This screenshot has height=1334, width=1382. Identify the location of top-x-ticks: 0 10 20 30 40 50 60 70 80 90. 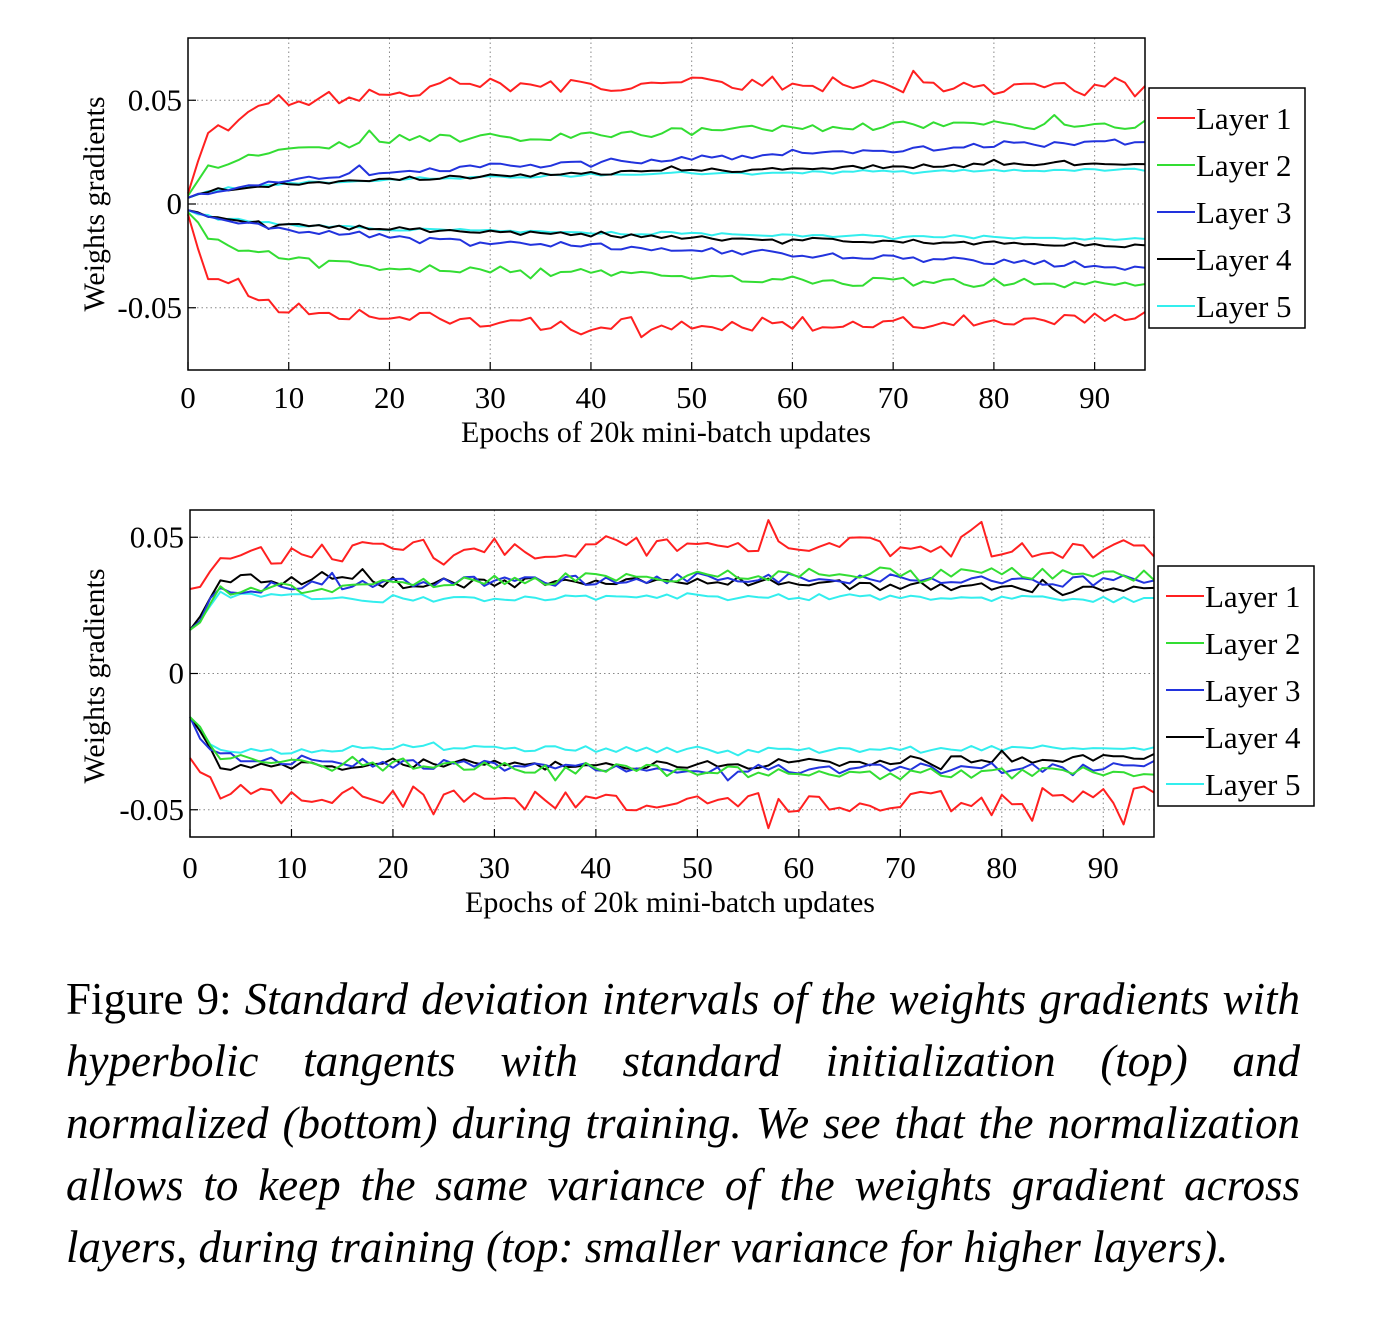
(645, 388).